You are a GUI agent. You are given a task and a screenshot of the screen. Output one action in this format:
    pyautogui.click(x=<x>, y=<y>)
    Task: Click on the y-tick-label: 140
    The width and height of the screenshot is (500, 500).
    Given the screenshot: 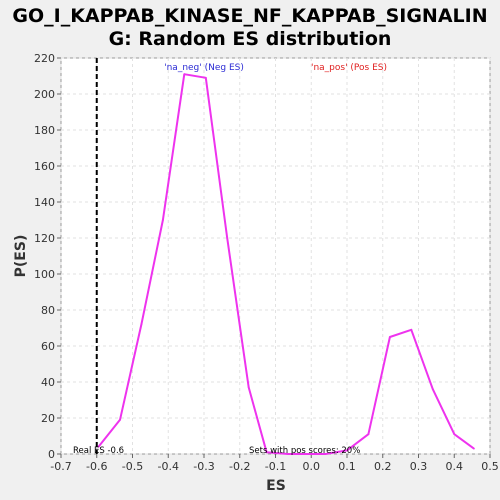 What is the action you would take?
    pyautogui.click(x=44, y=202)
    